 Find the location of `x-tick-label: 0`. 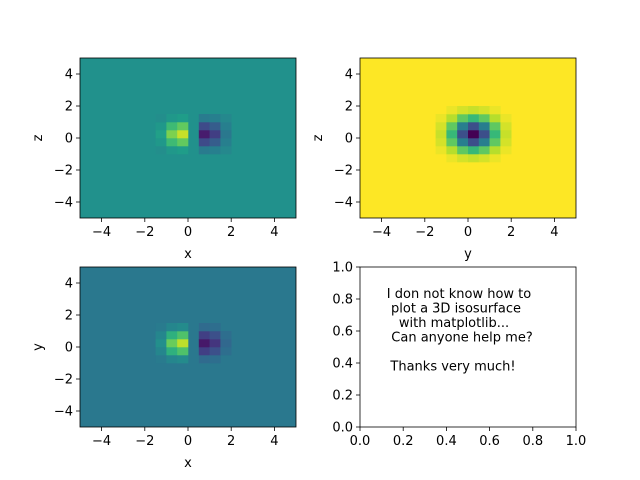

x-tick-label: 0 is located at coordinates (188, 441).